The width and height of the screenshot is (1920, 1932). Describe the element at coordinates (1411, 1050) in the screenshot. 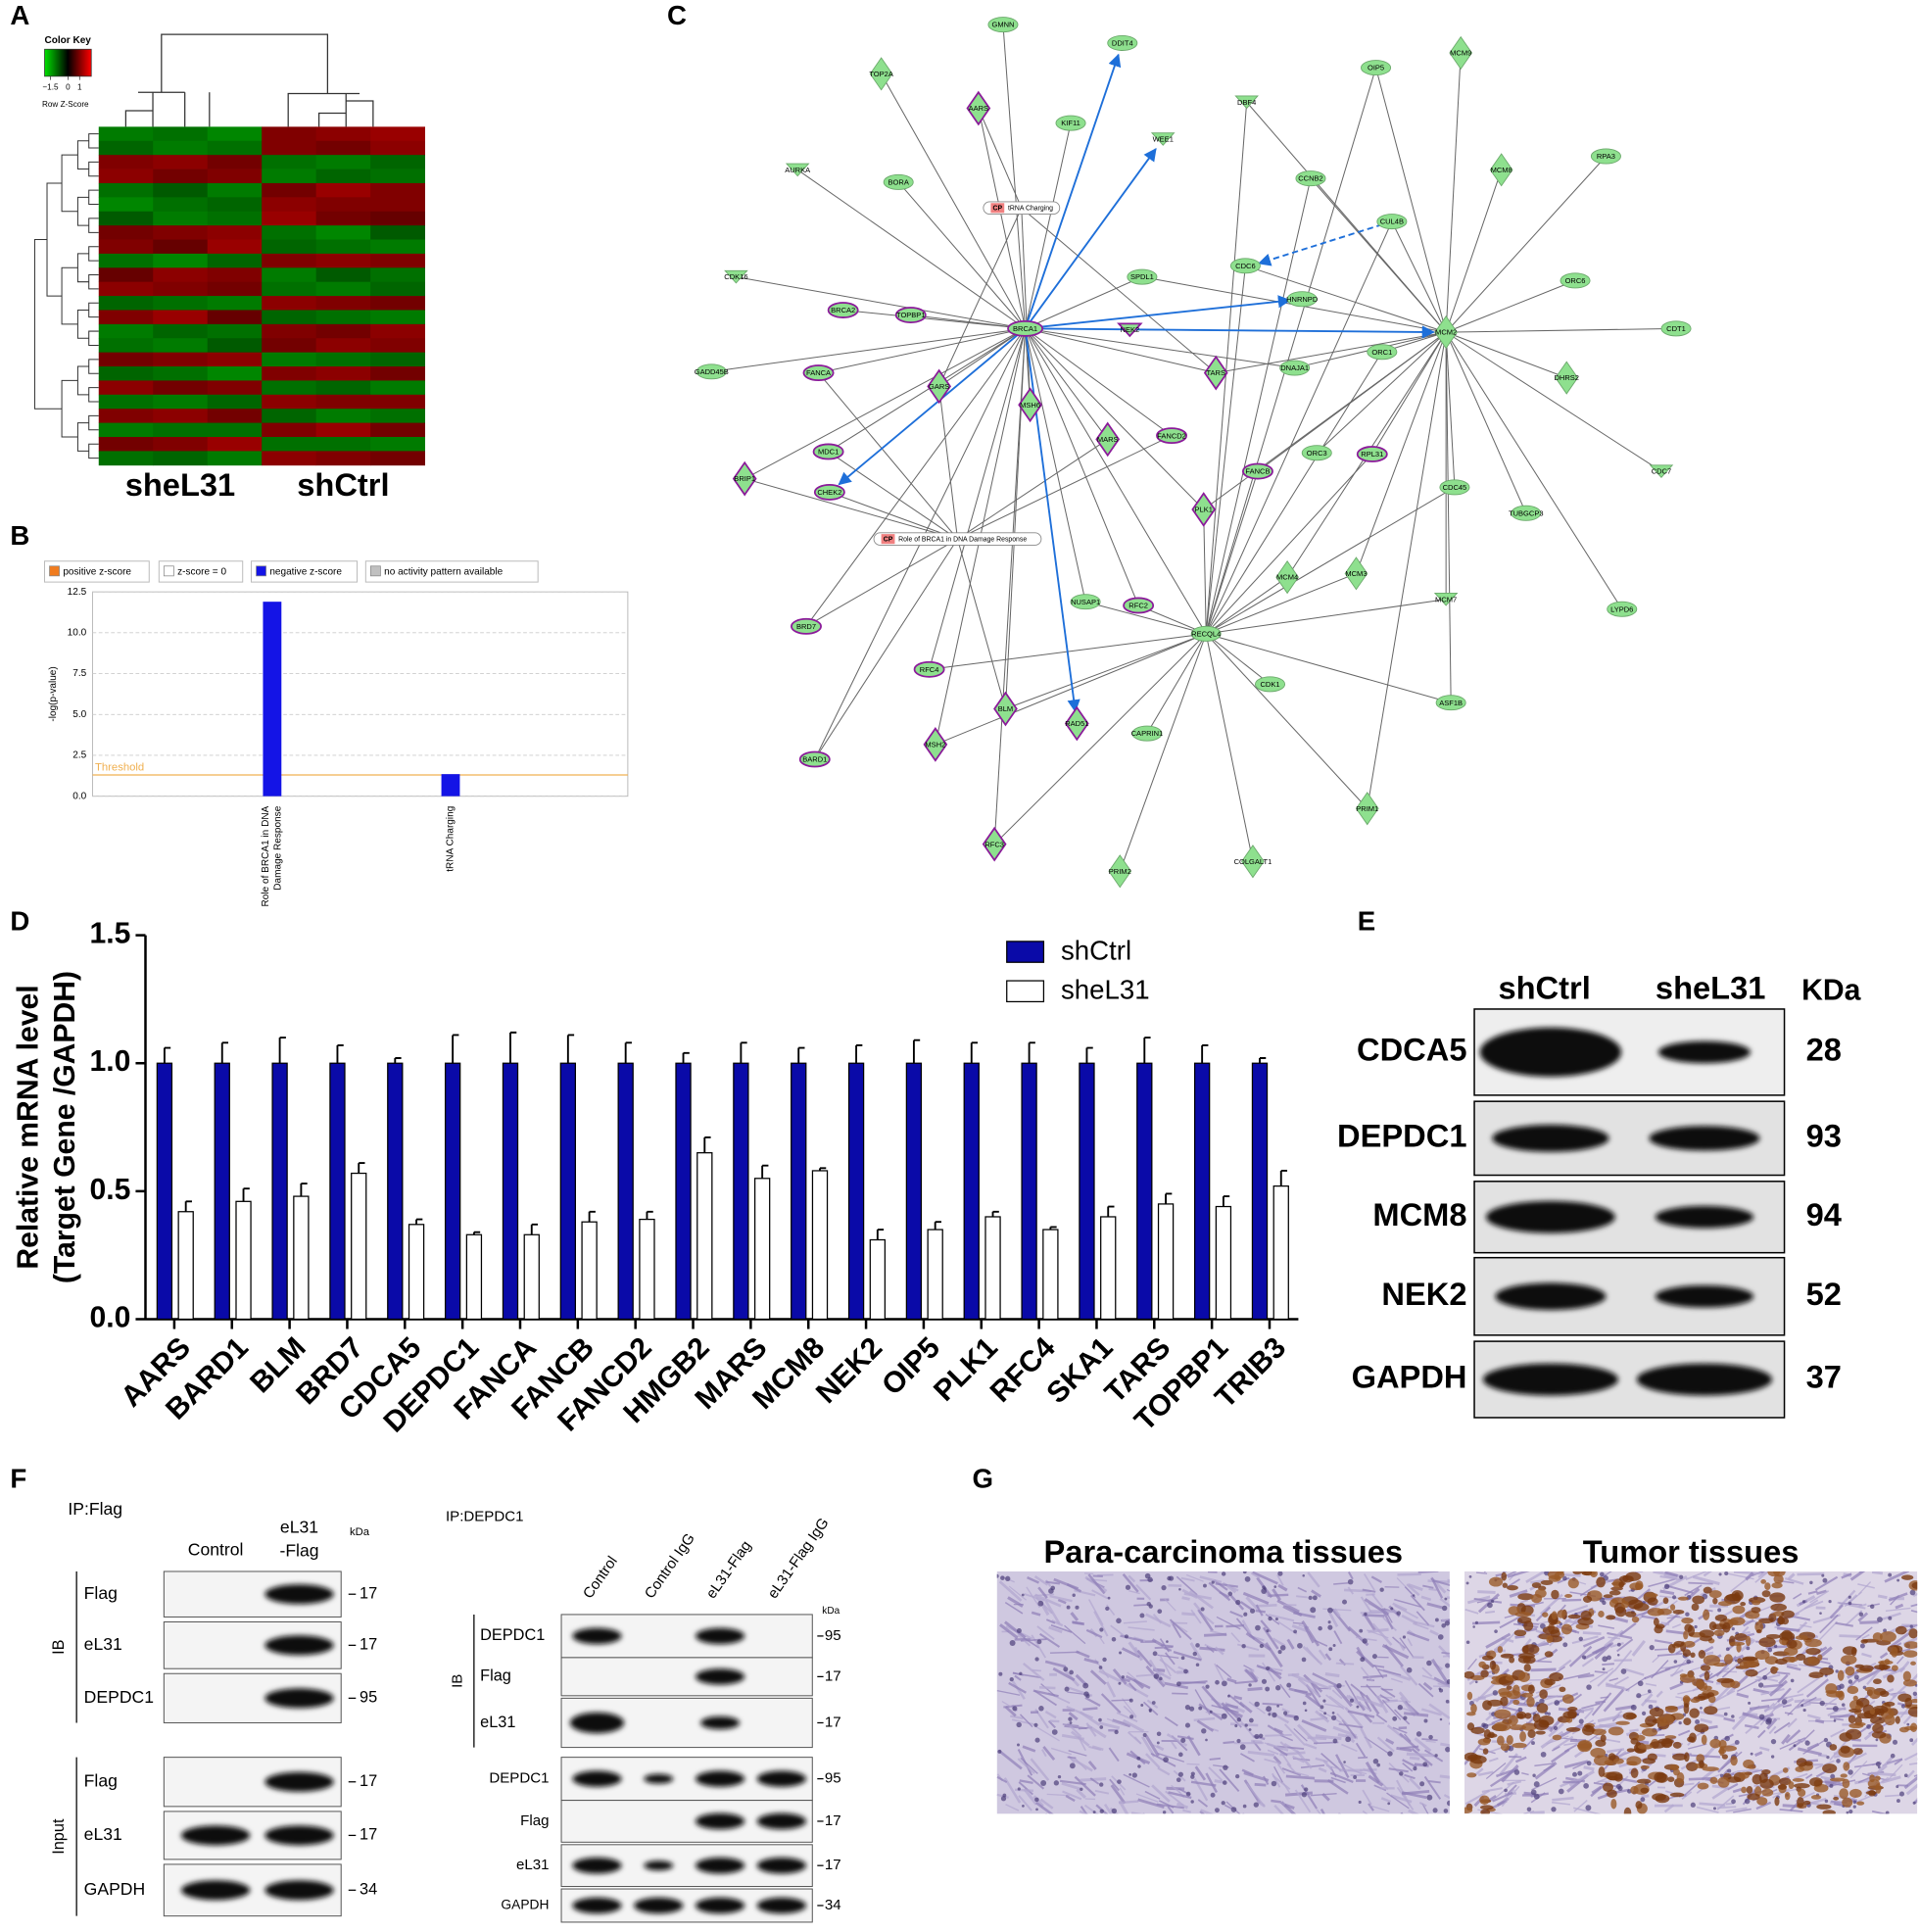

I see `row-label: CDCA5` at that location.